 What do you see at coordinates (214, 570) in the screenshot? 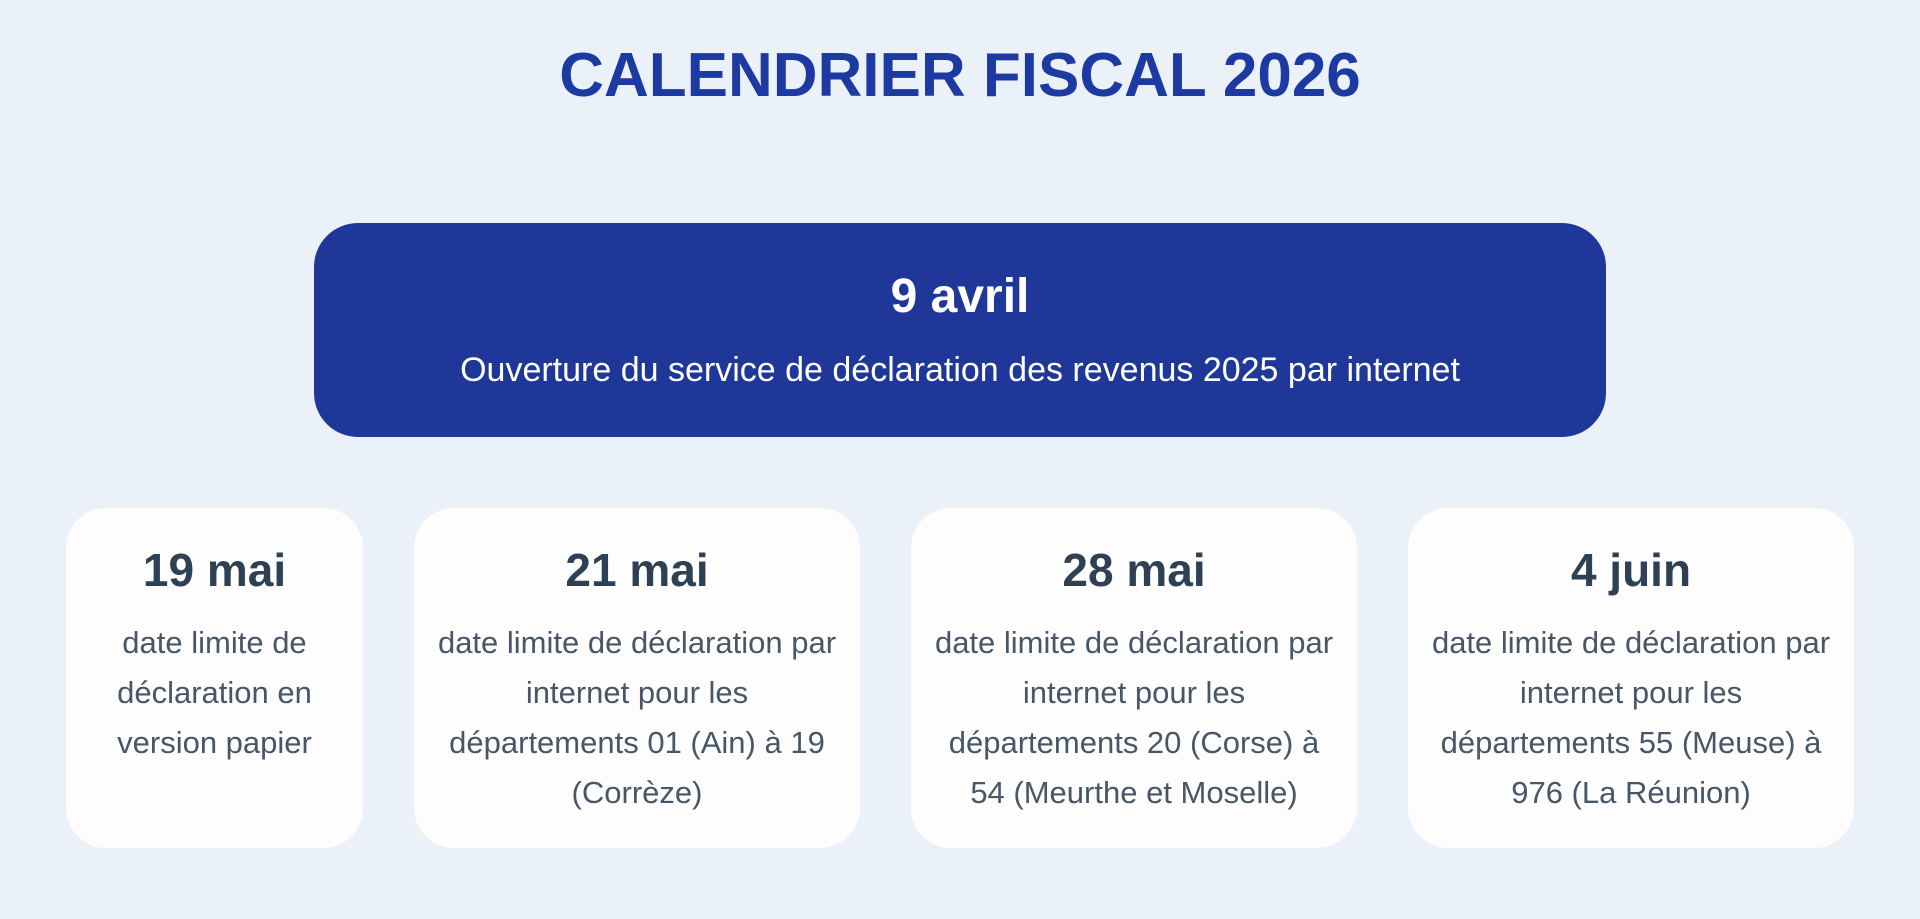
I see `card-date: 19 mai` at bounding box center [214, 570].